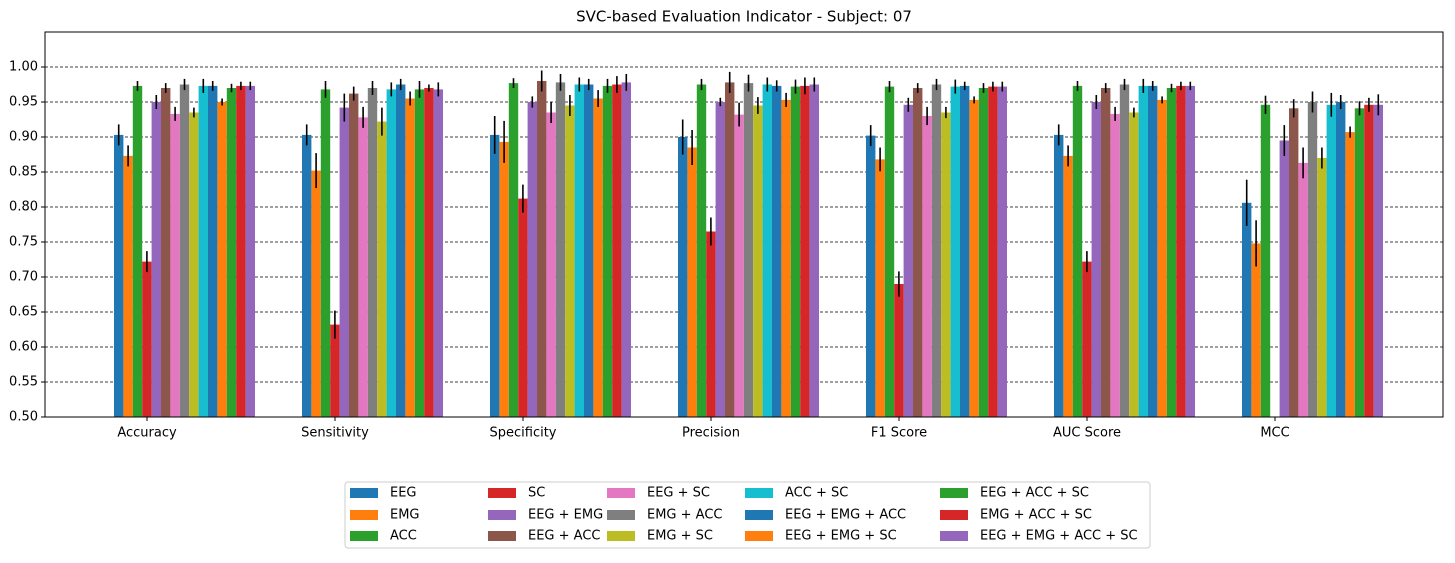 This screenshot has width=1455, height=563. Describe the element at coordinates (564, 536) in the screenshot. I see `legend-label: EEG + ACC` at that location.